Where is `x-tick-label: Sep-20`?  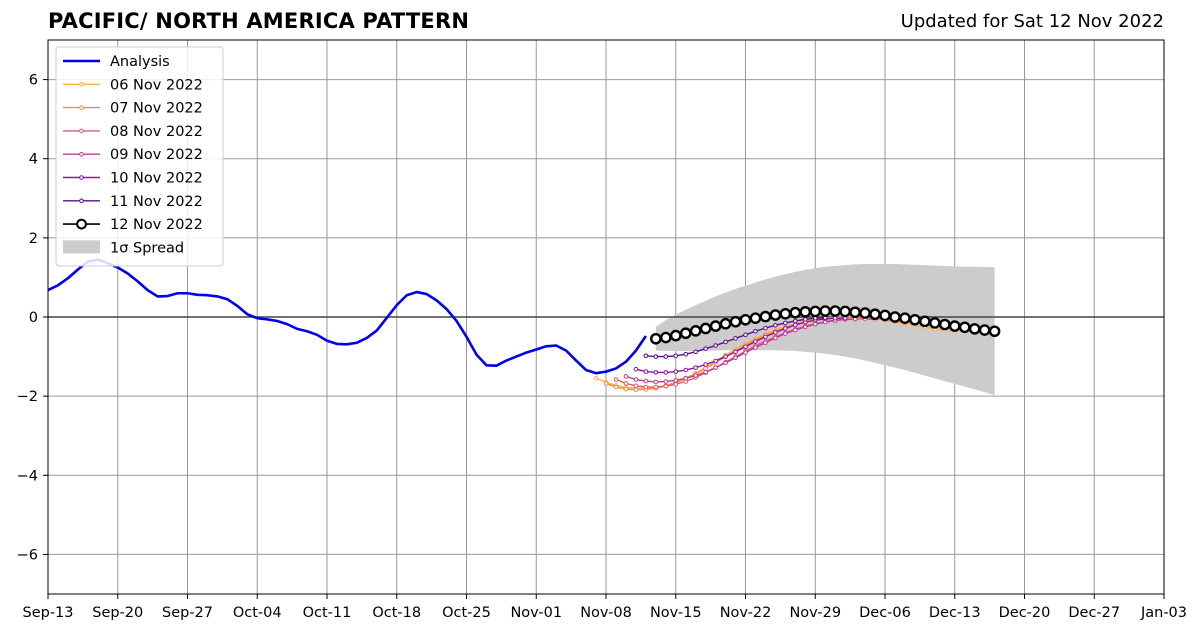 x-tick-label: Sep-20 is located at coordinates (117, 613).